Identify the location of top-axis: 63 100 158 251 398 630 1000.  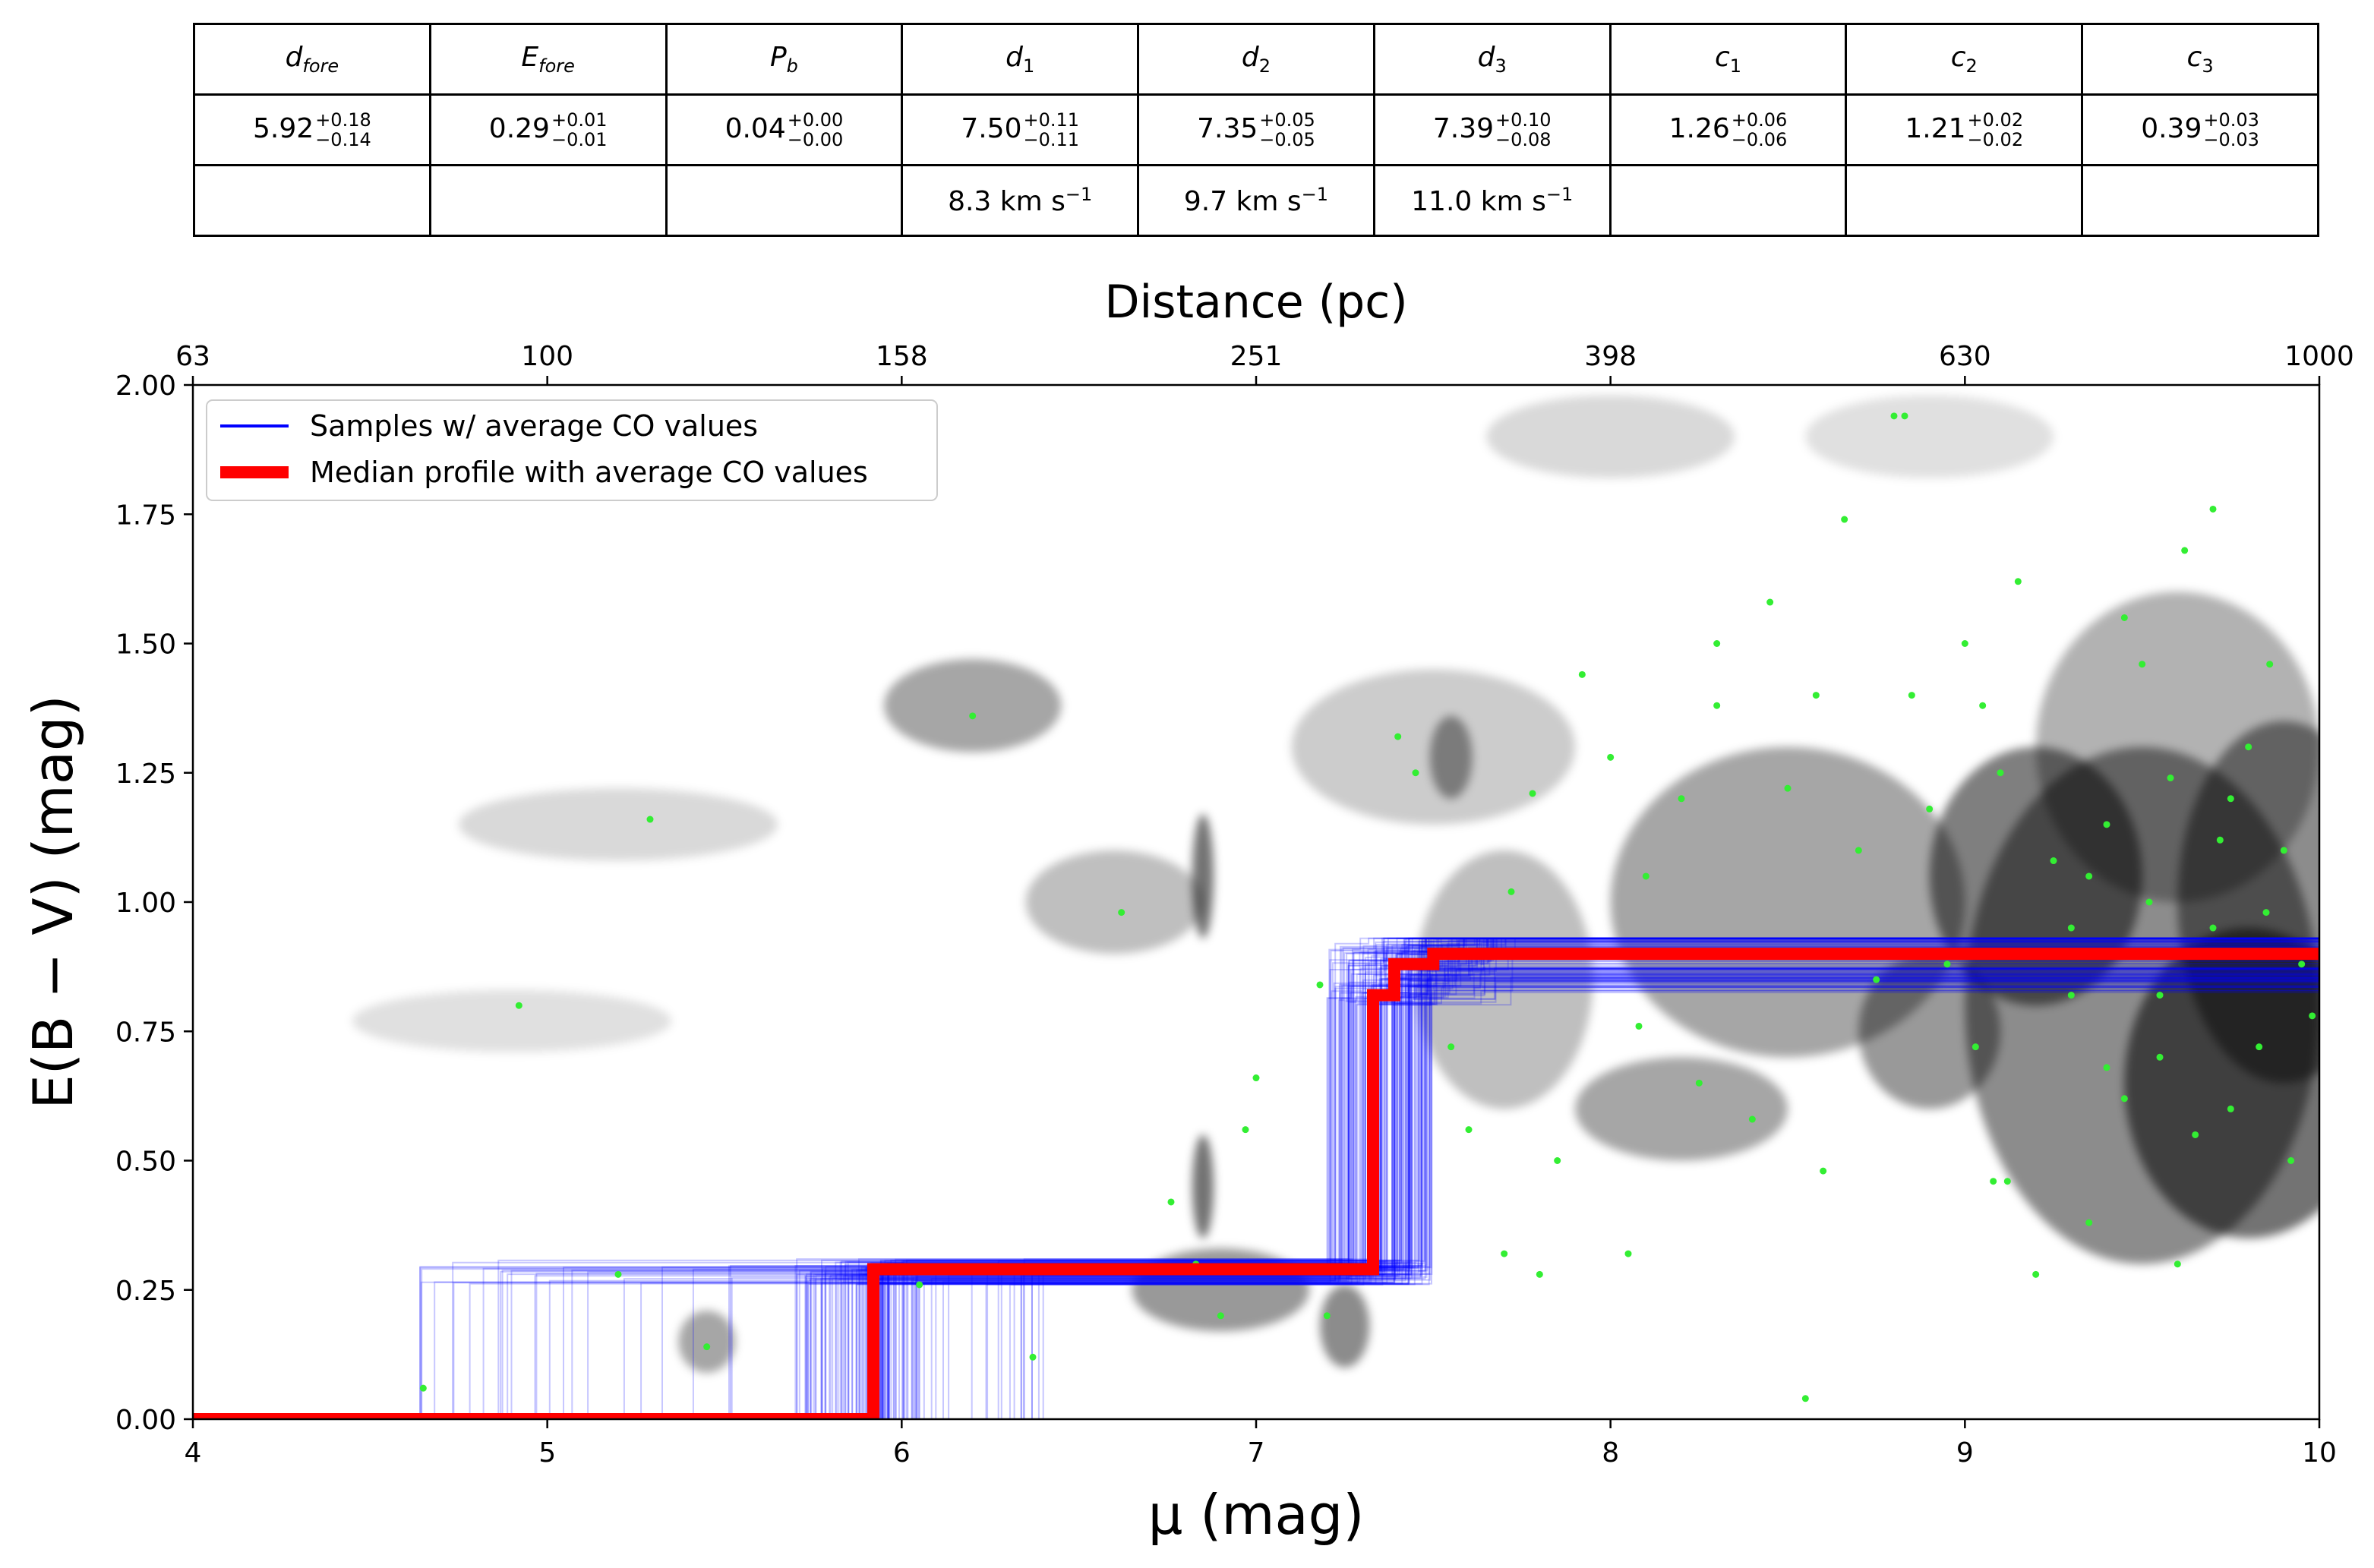
(1265, 363).